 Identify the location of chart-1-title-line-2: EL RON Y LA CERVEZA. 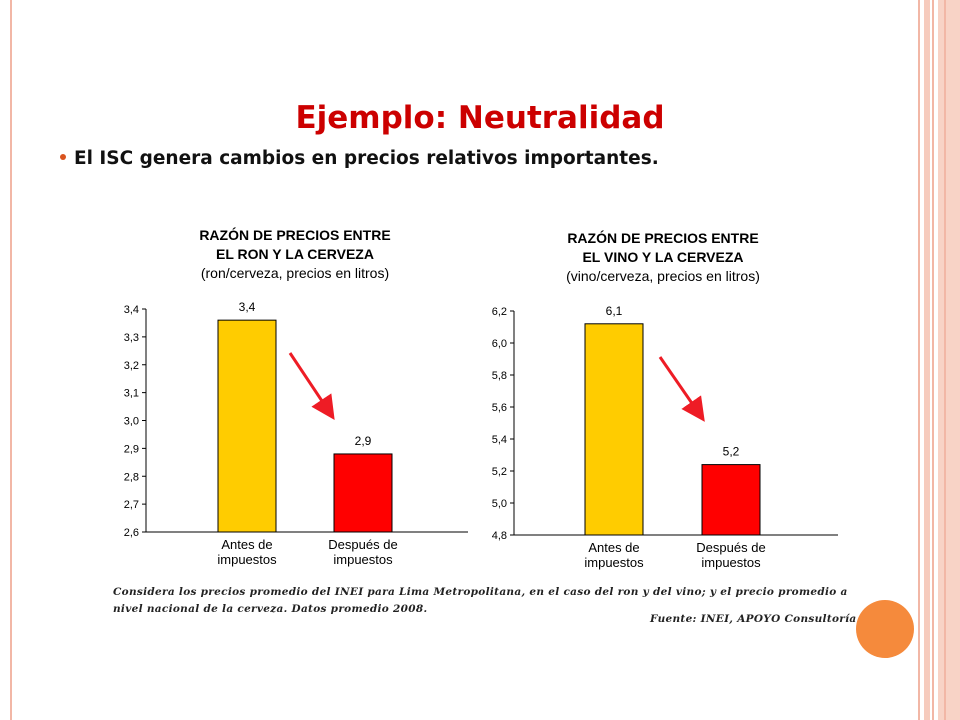
(295, 254).